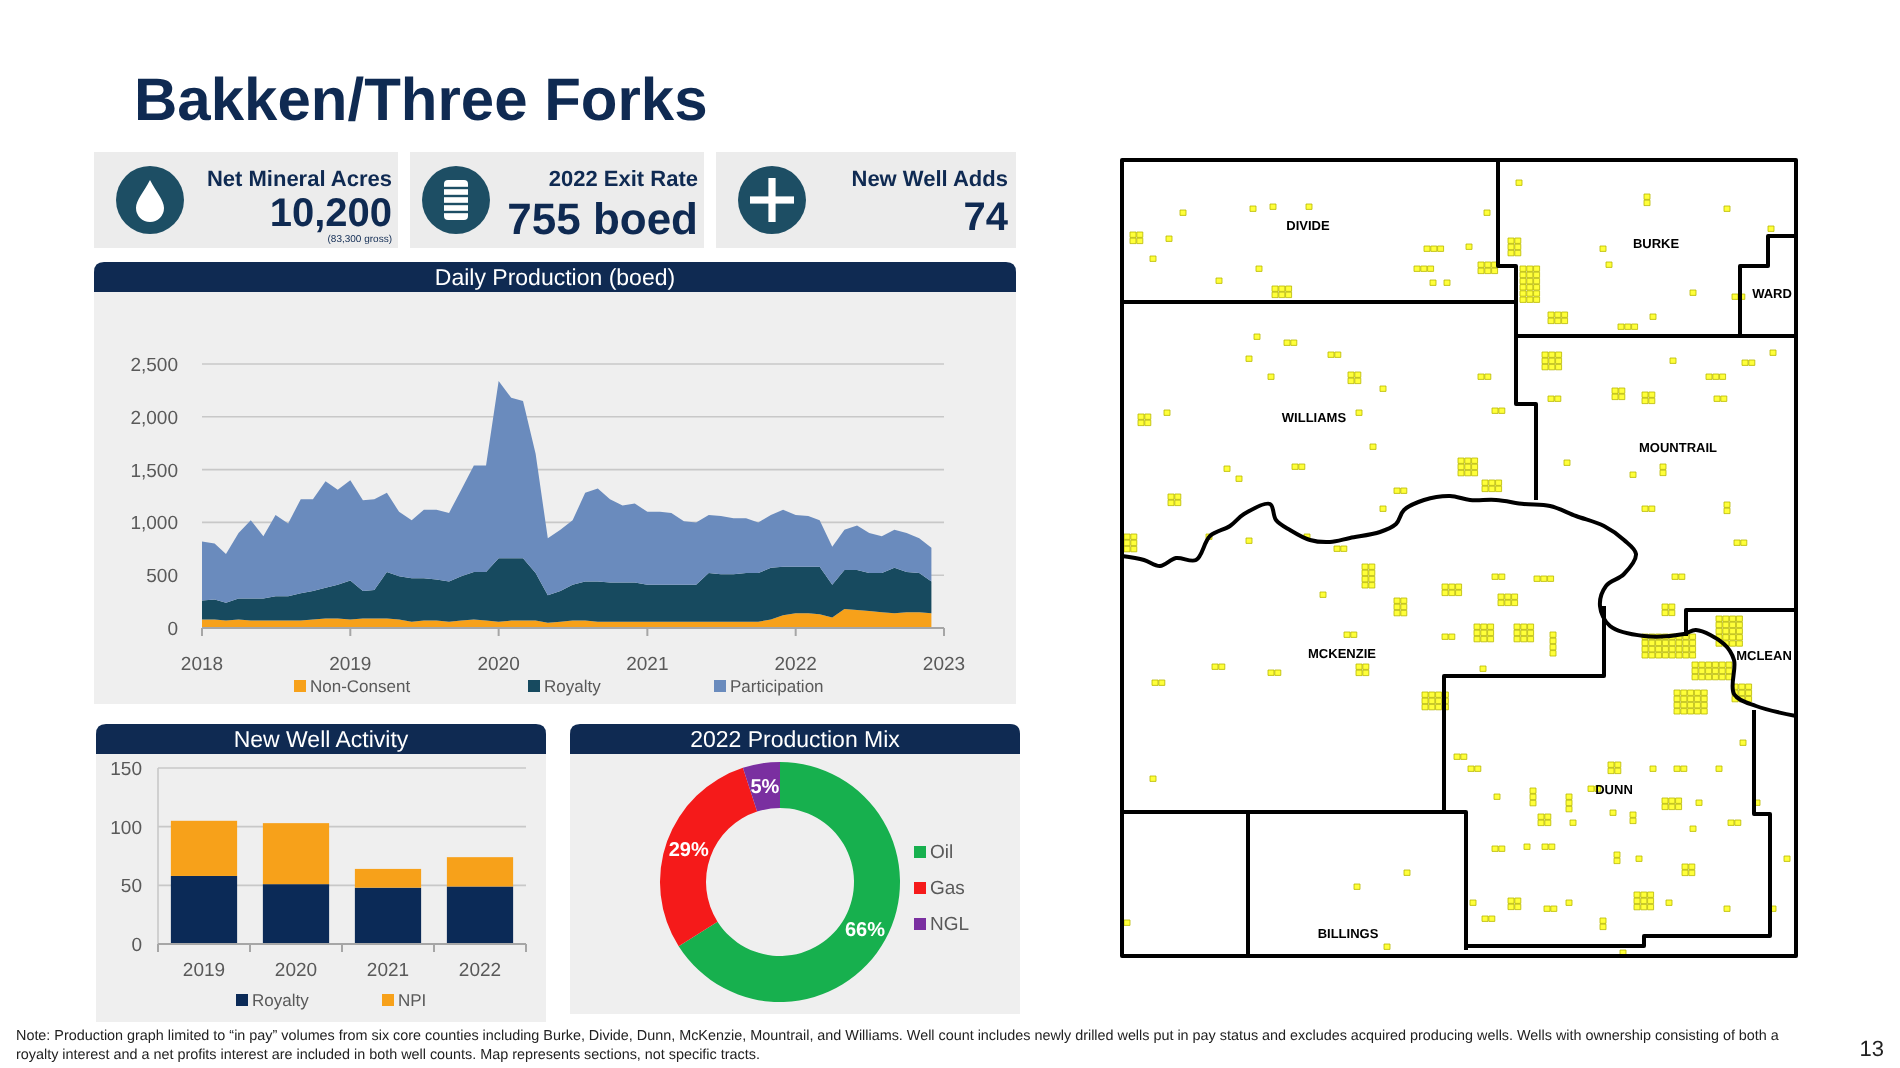  What do you see at coordinates (330, 214) in the screenshot?
I see `text: 10,200` at bounding box center [330, 214].